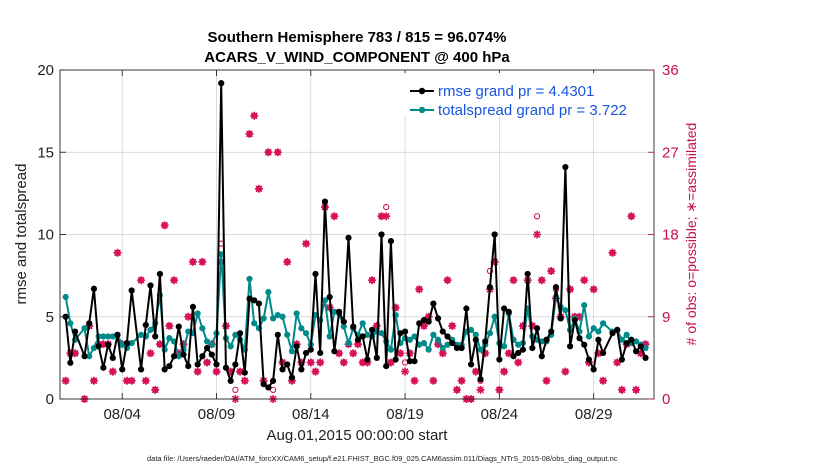 This screenshot has height=470, width=830. I want to click on y-right-tick-label: 0, so click(666, 399).